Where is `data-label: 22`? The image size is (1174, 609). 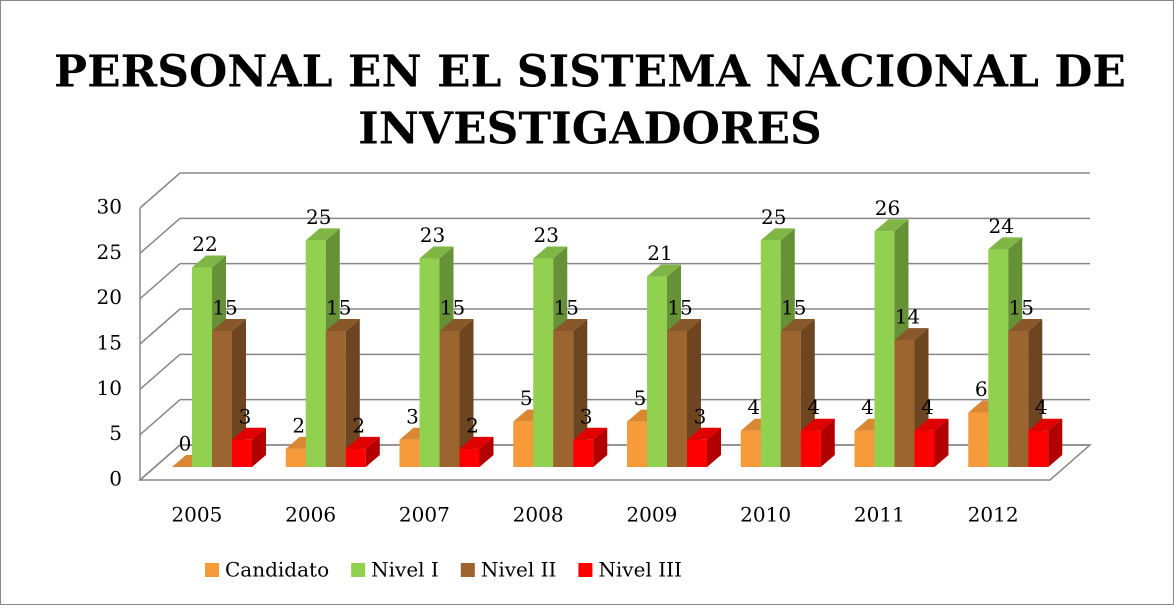 data-label: 22 is located at coordinates (204, 244).